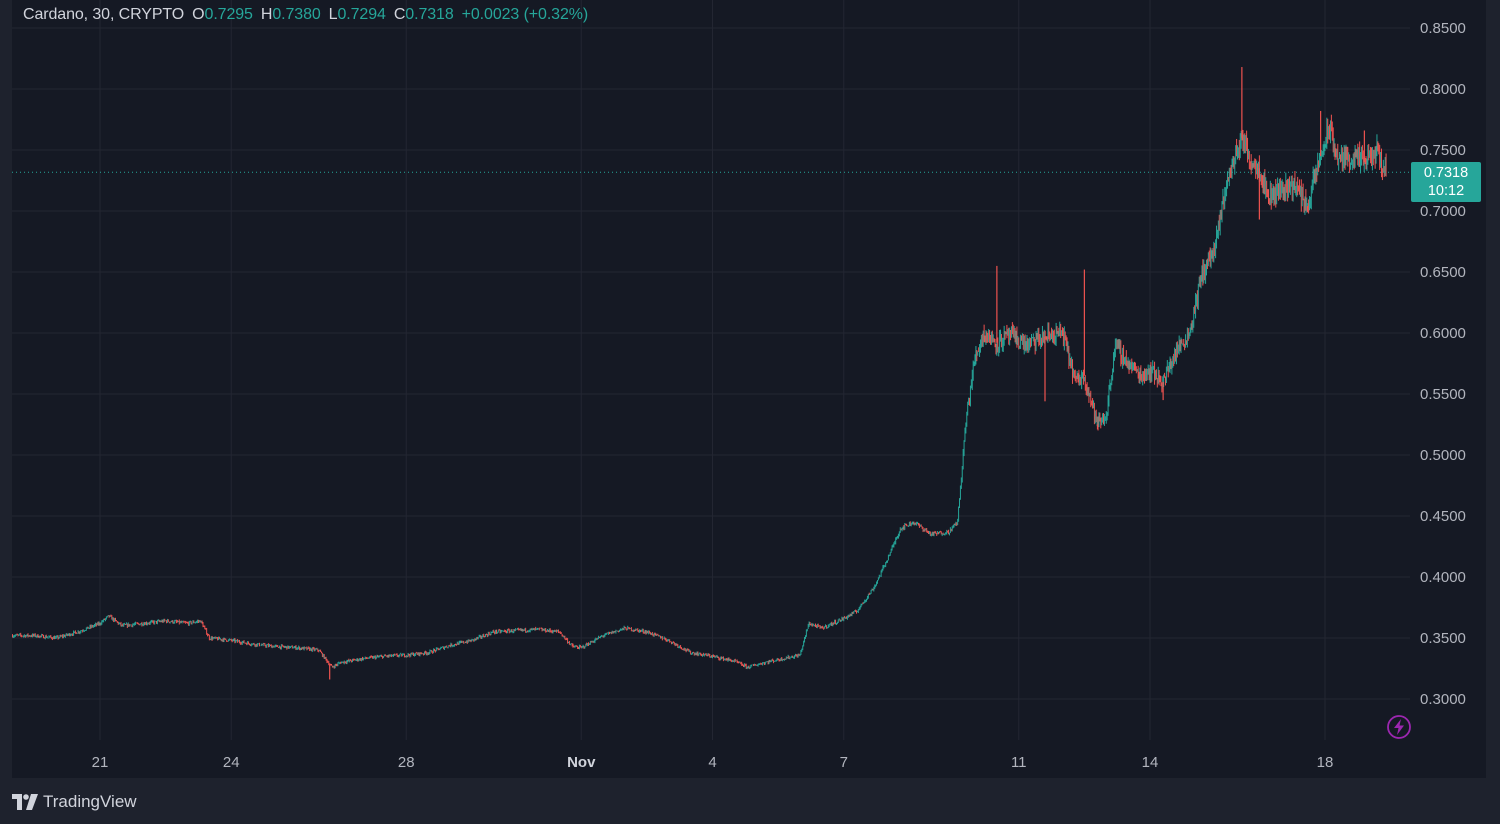 The width and height of the screenshot is (1500, 824). What do you see at coordinates (1443, 699) in the screenshot?
I see `y-tick-label: 0.3000` at bounding box center [1443, 699].